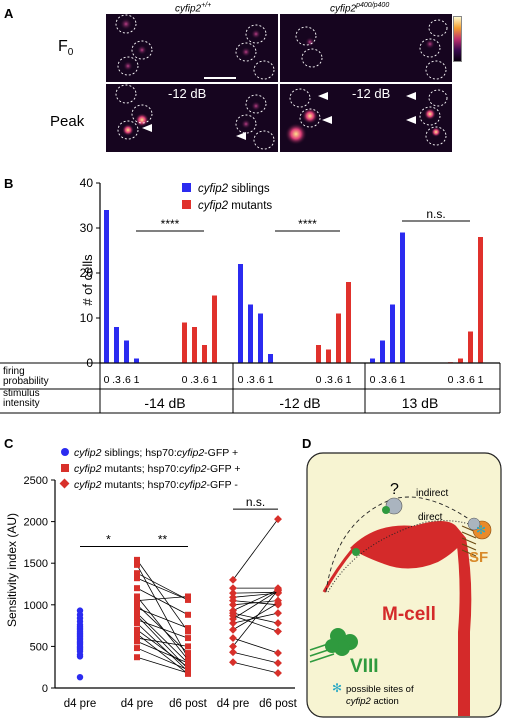  What do you see at coordinates (474, 524) in the screenshot?
I see `sf-input-icon` at bounding box center [474, 524].